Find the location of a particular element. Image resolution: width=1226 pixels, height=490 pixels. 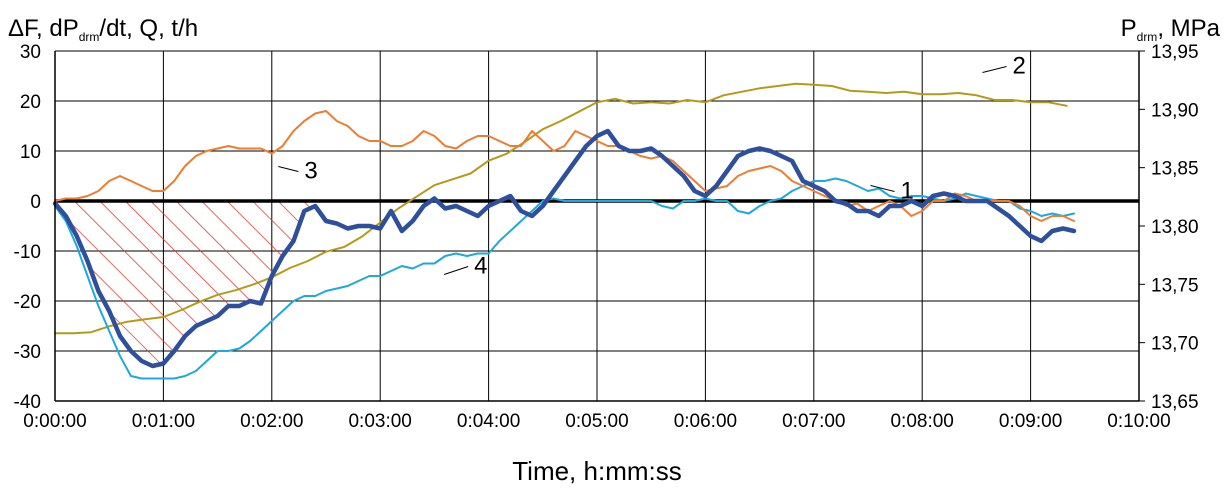

y-right-tick-label: 13,85 is located at coordinates (1175, 169).